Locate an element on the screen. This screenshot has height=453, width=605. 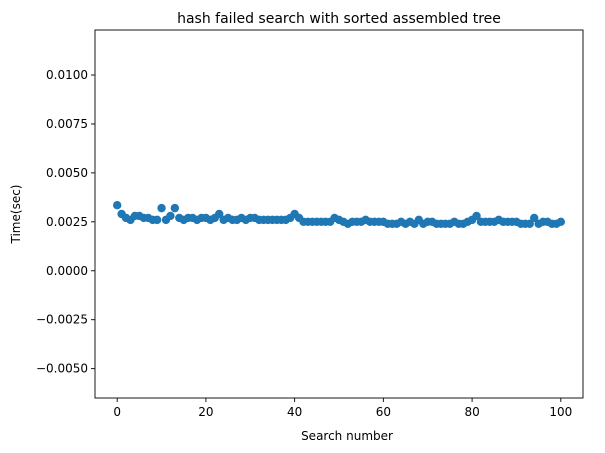
y-axis-label: Time(sec) is located at coordinates (16, 215).